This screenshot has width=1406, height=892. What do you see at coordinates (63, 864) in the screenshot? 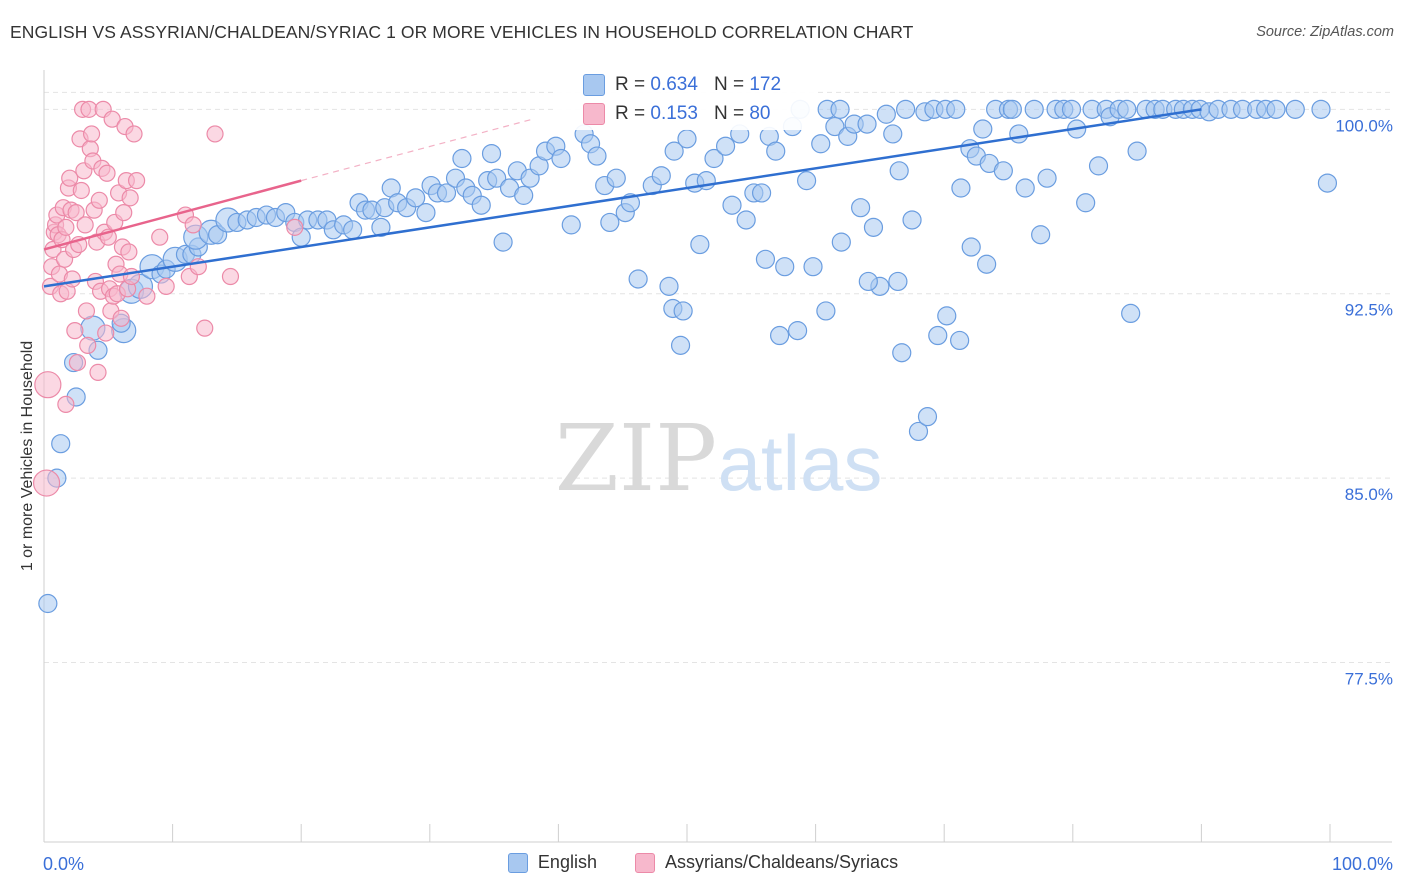
I see `x-tick-label-0: 0.0%` at bounding box center [63, 864].